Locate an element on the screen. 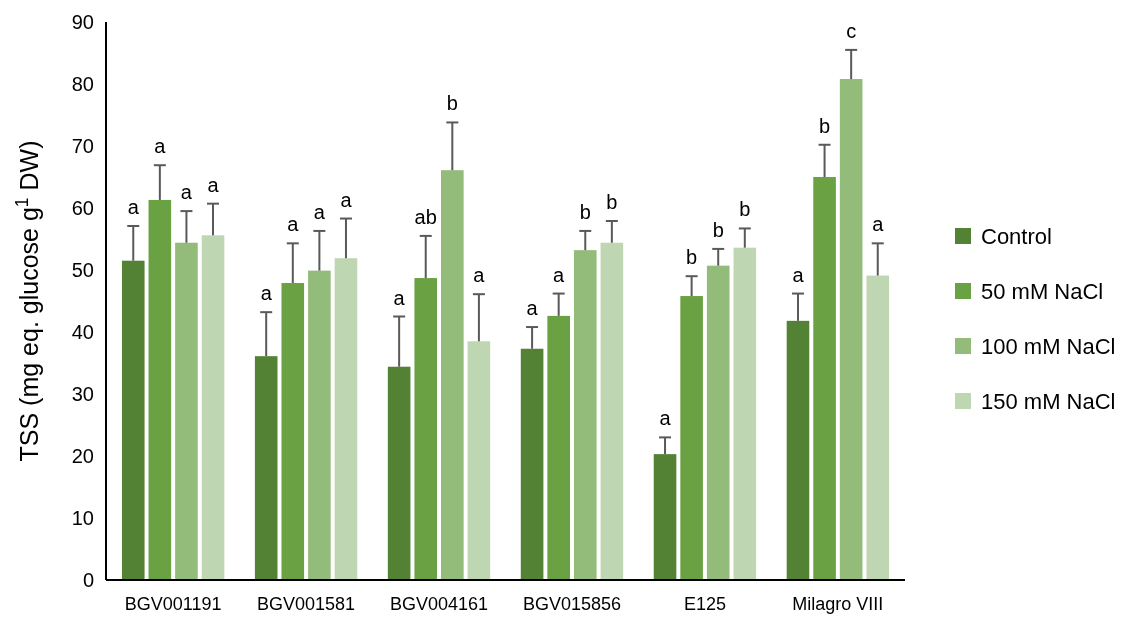  y-tick-label: 40 is located at coordinates (82, 332).